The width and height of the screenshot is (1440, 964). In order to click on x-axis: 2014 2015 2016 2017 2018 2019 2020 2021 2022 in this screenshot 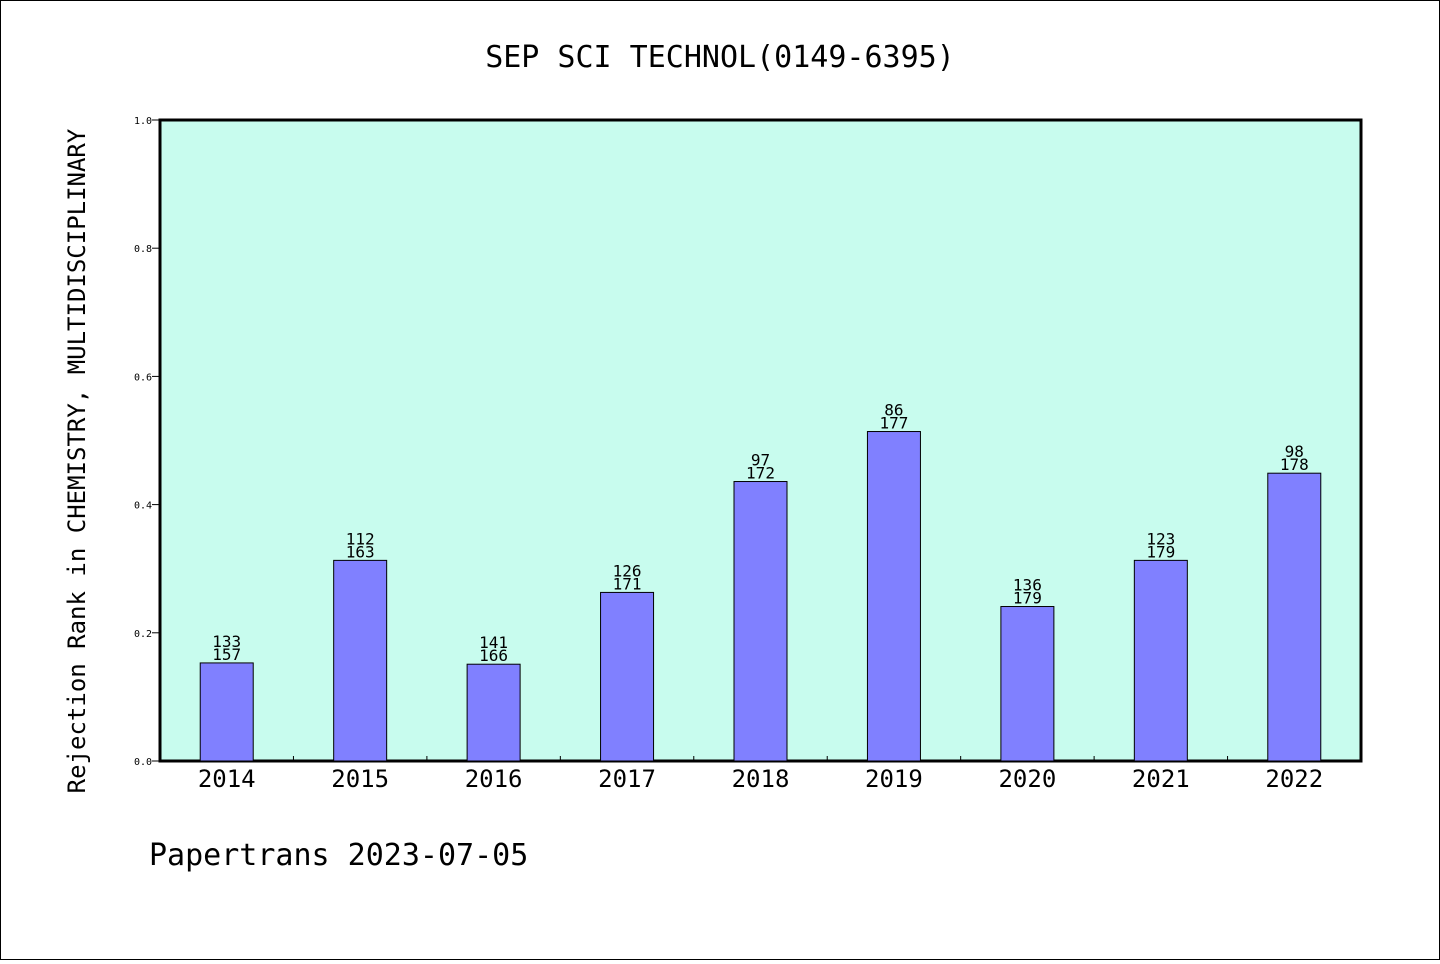, I will do `click(760, 774)`.